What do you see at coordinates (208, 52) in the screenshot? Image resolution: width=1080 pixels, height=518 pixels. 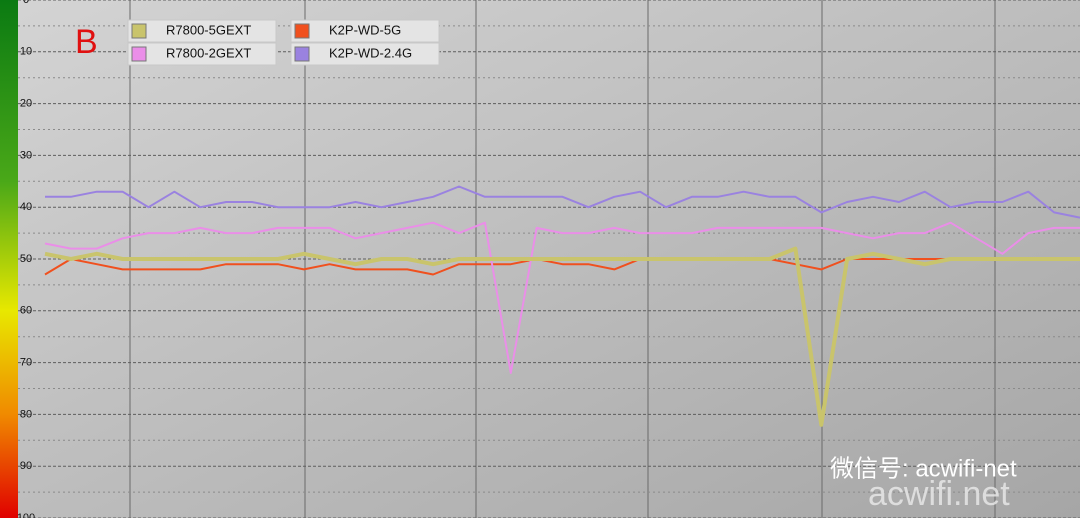 I see `legend-label: R7800-2GEXT` at bounding box center [208, 52].